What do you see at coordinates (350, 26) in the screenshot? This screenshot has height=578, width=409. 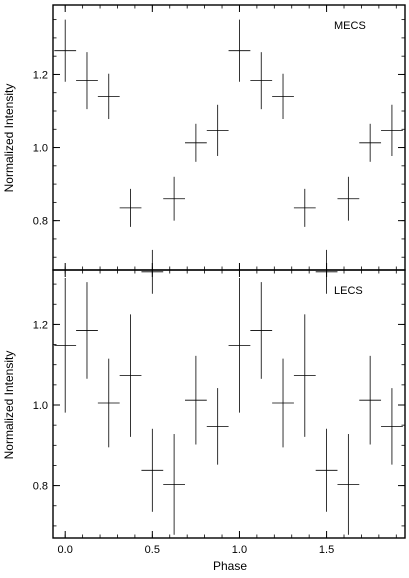 I see `panel-label-mecs: MECS` at bounding box center [350, 26].